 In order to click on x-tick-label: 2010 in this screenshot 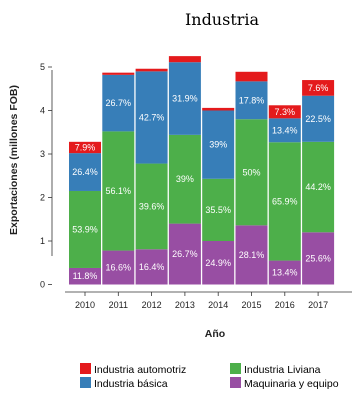, I will do `click(85, 305)`.